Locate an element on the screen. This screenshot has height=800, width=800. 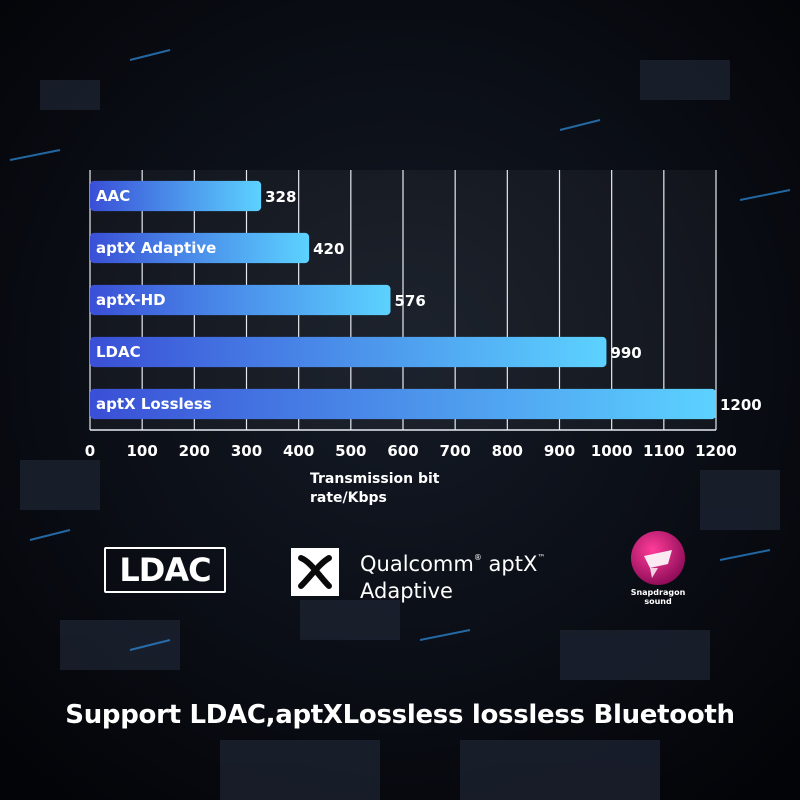
snapdragon-sound-logo: Snapdragon sound is located at coordinates (658, 568).